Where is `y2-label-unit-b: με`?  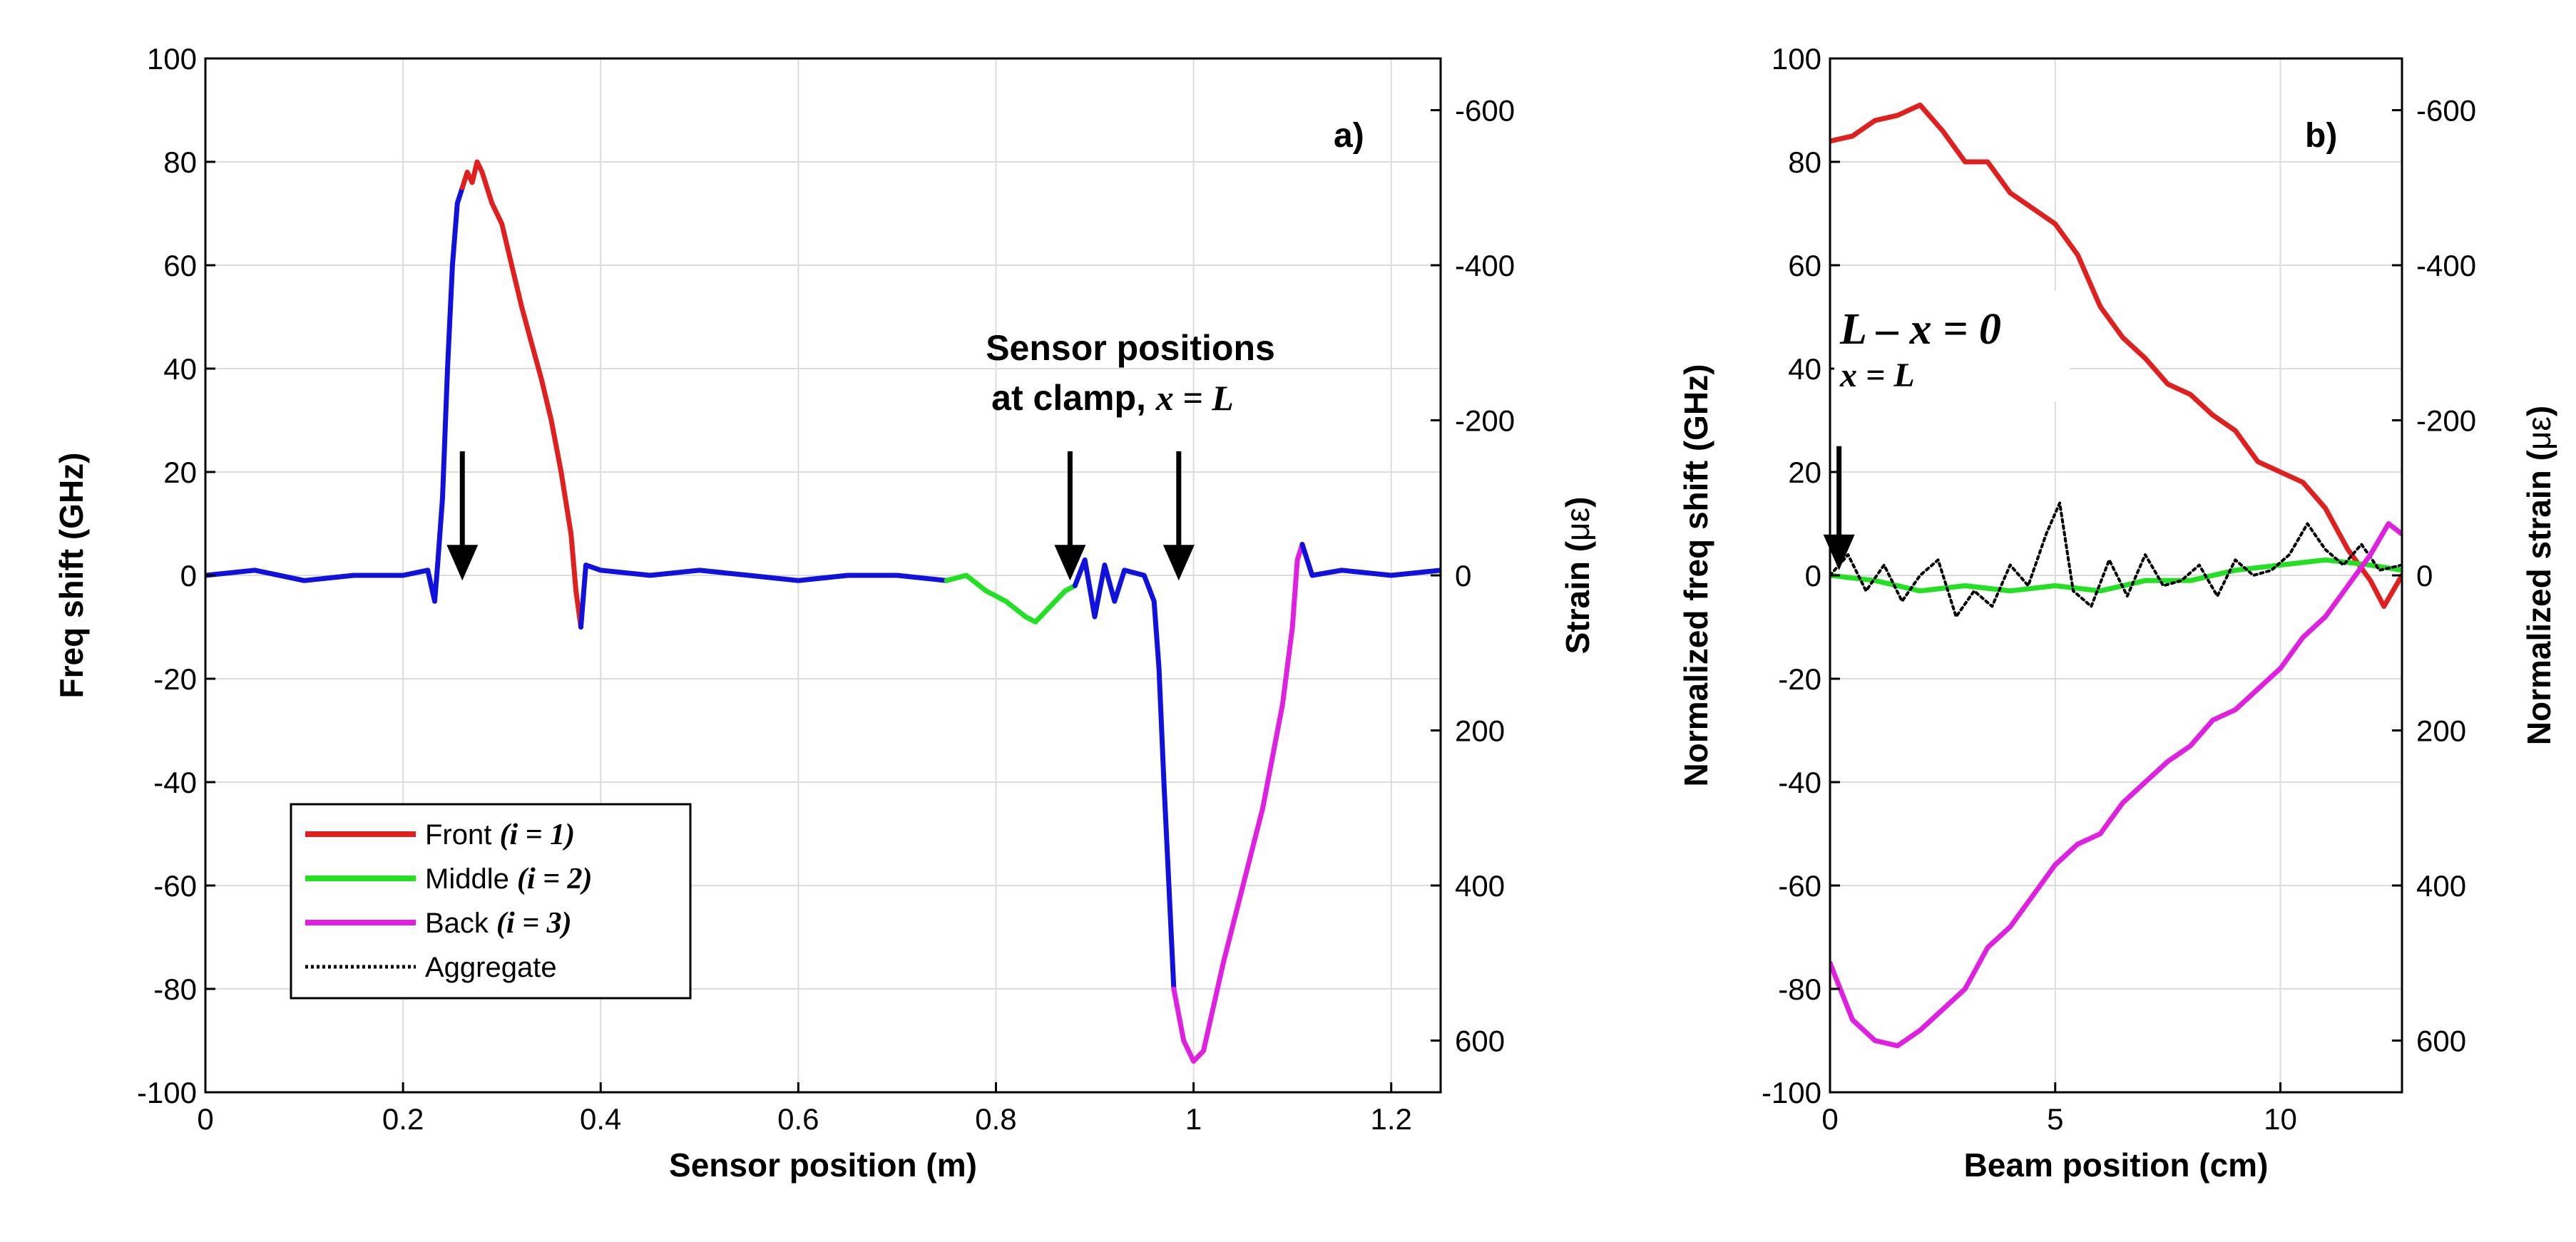
y2-label-unit-b: με is located at coordinates (2538, 433).